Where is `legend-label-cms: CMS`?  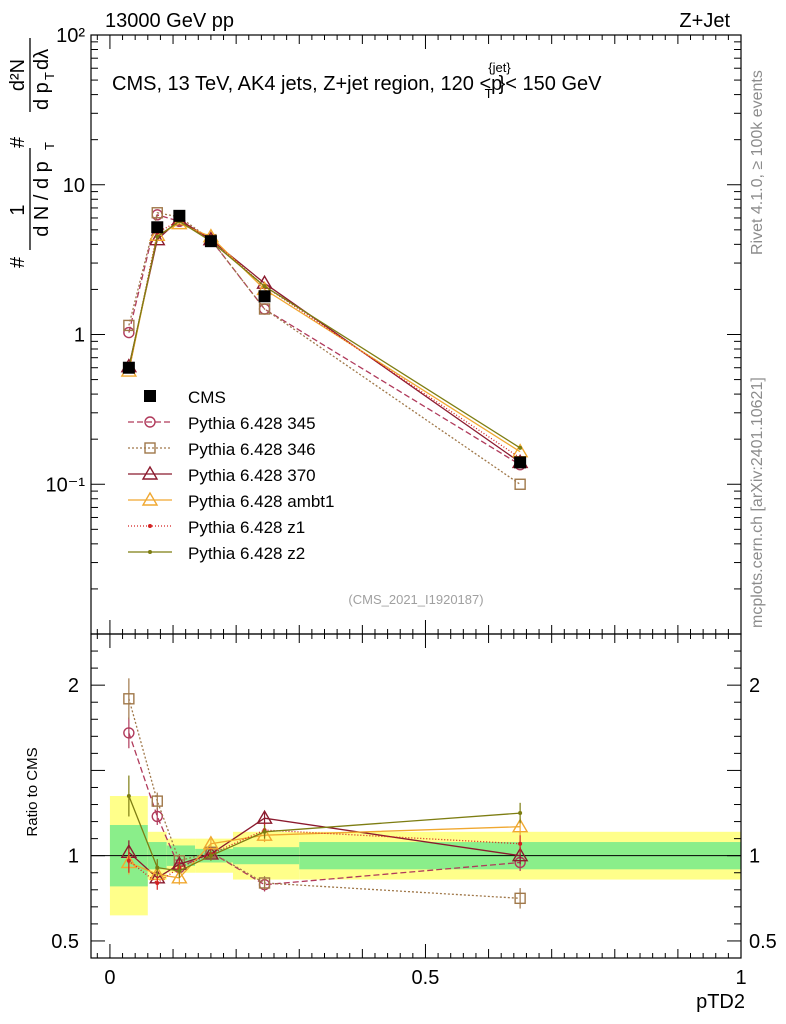 legend-label-cms: CMS is located at coordinates (207, 397).